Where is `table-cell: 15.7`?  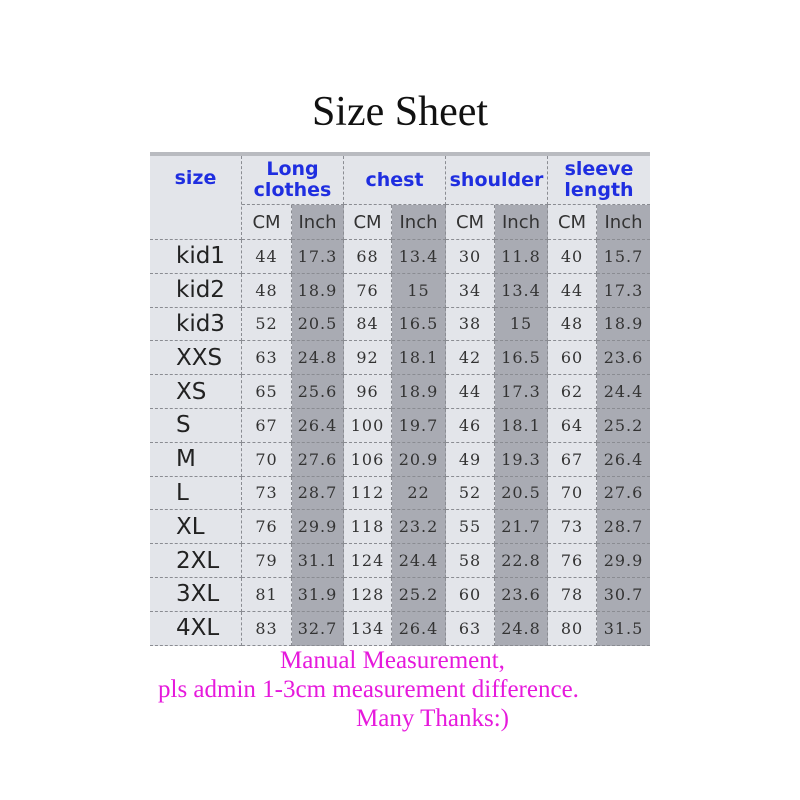 table-cell: 15.7 is located at coordinates (623, 257).